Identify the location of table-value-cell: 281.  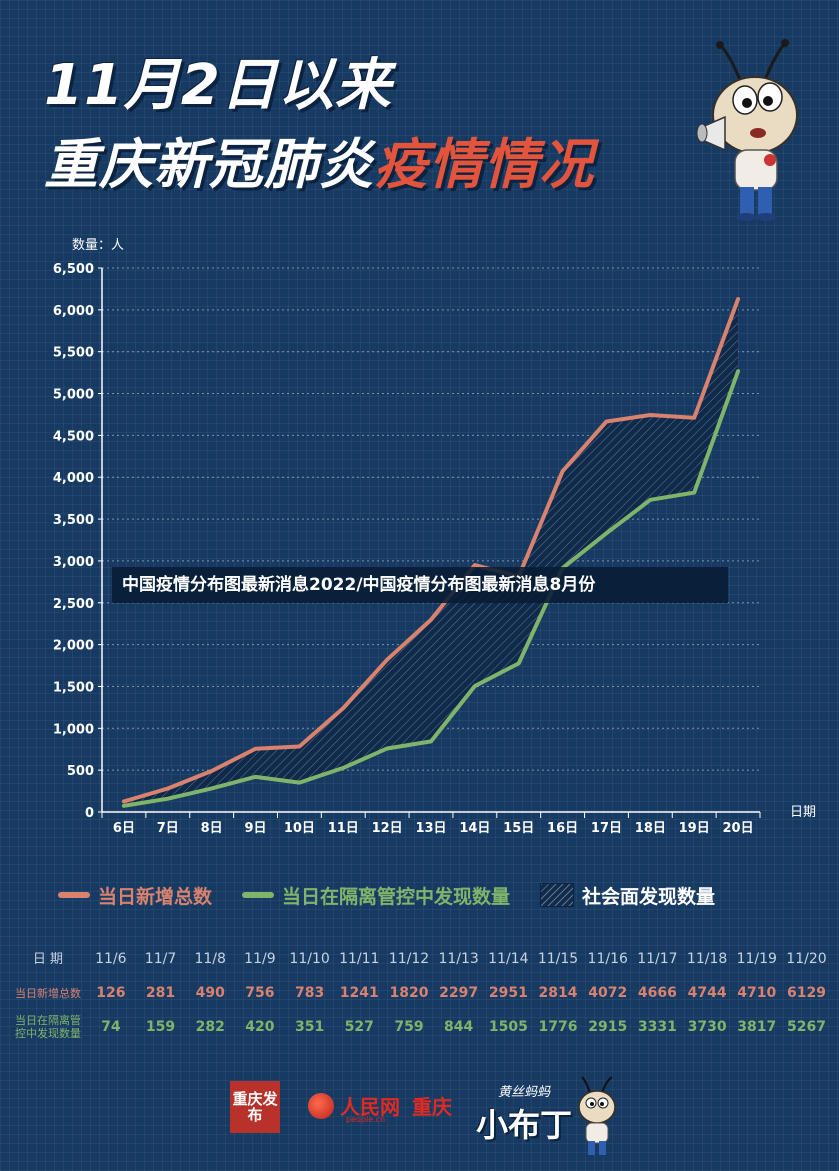
(160, 993).